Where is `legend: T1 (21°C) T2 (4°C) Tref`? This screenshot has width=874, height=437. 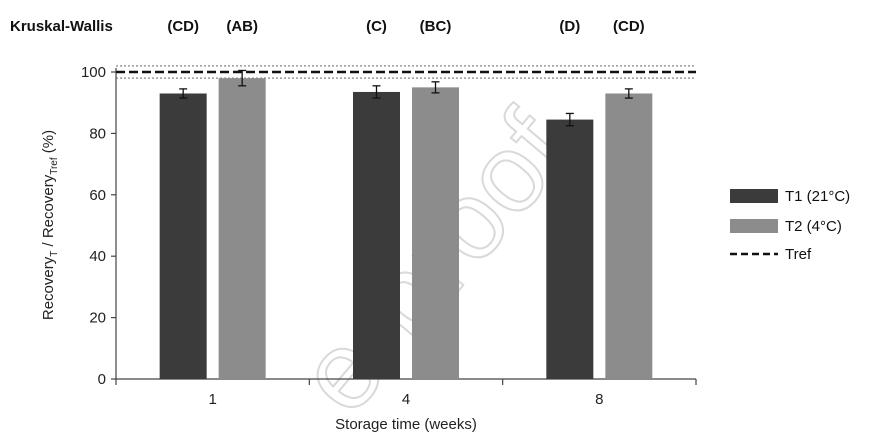 legend: T1 (21°C) T2 (4°C) Tref is located at coordinates (790, 225).